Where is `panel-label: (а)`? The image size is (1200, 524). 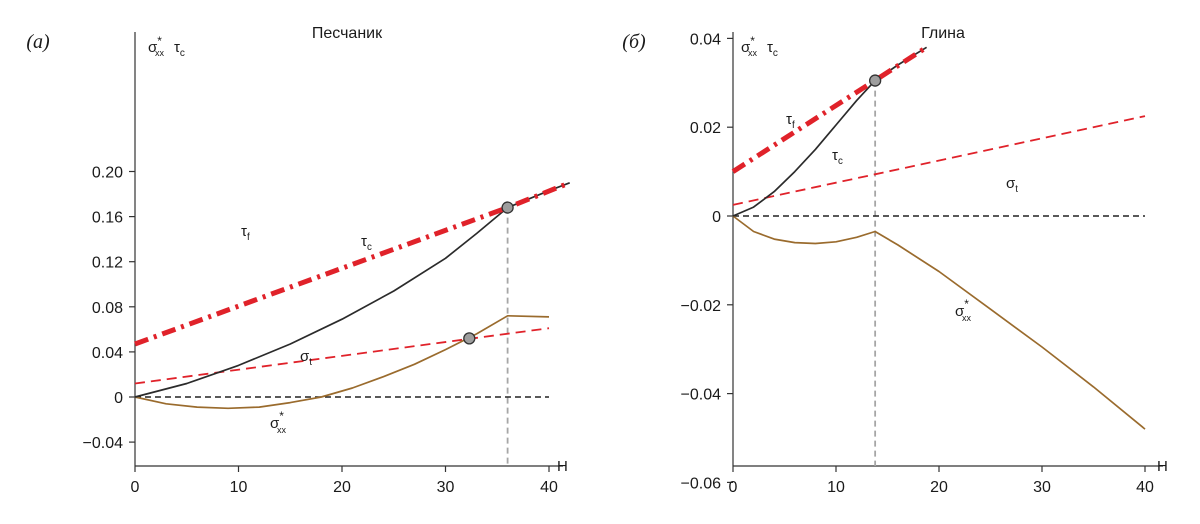 panel-label: (а) is located at coordinates (38, 42).